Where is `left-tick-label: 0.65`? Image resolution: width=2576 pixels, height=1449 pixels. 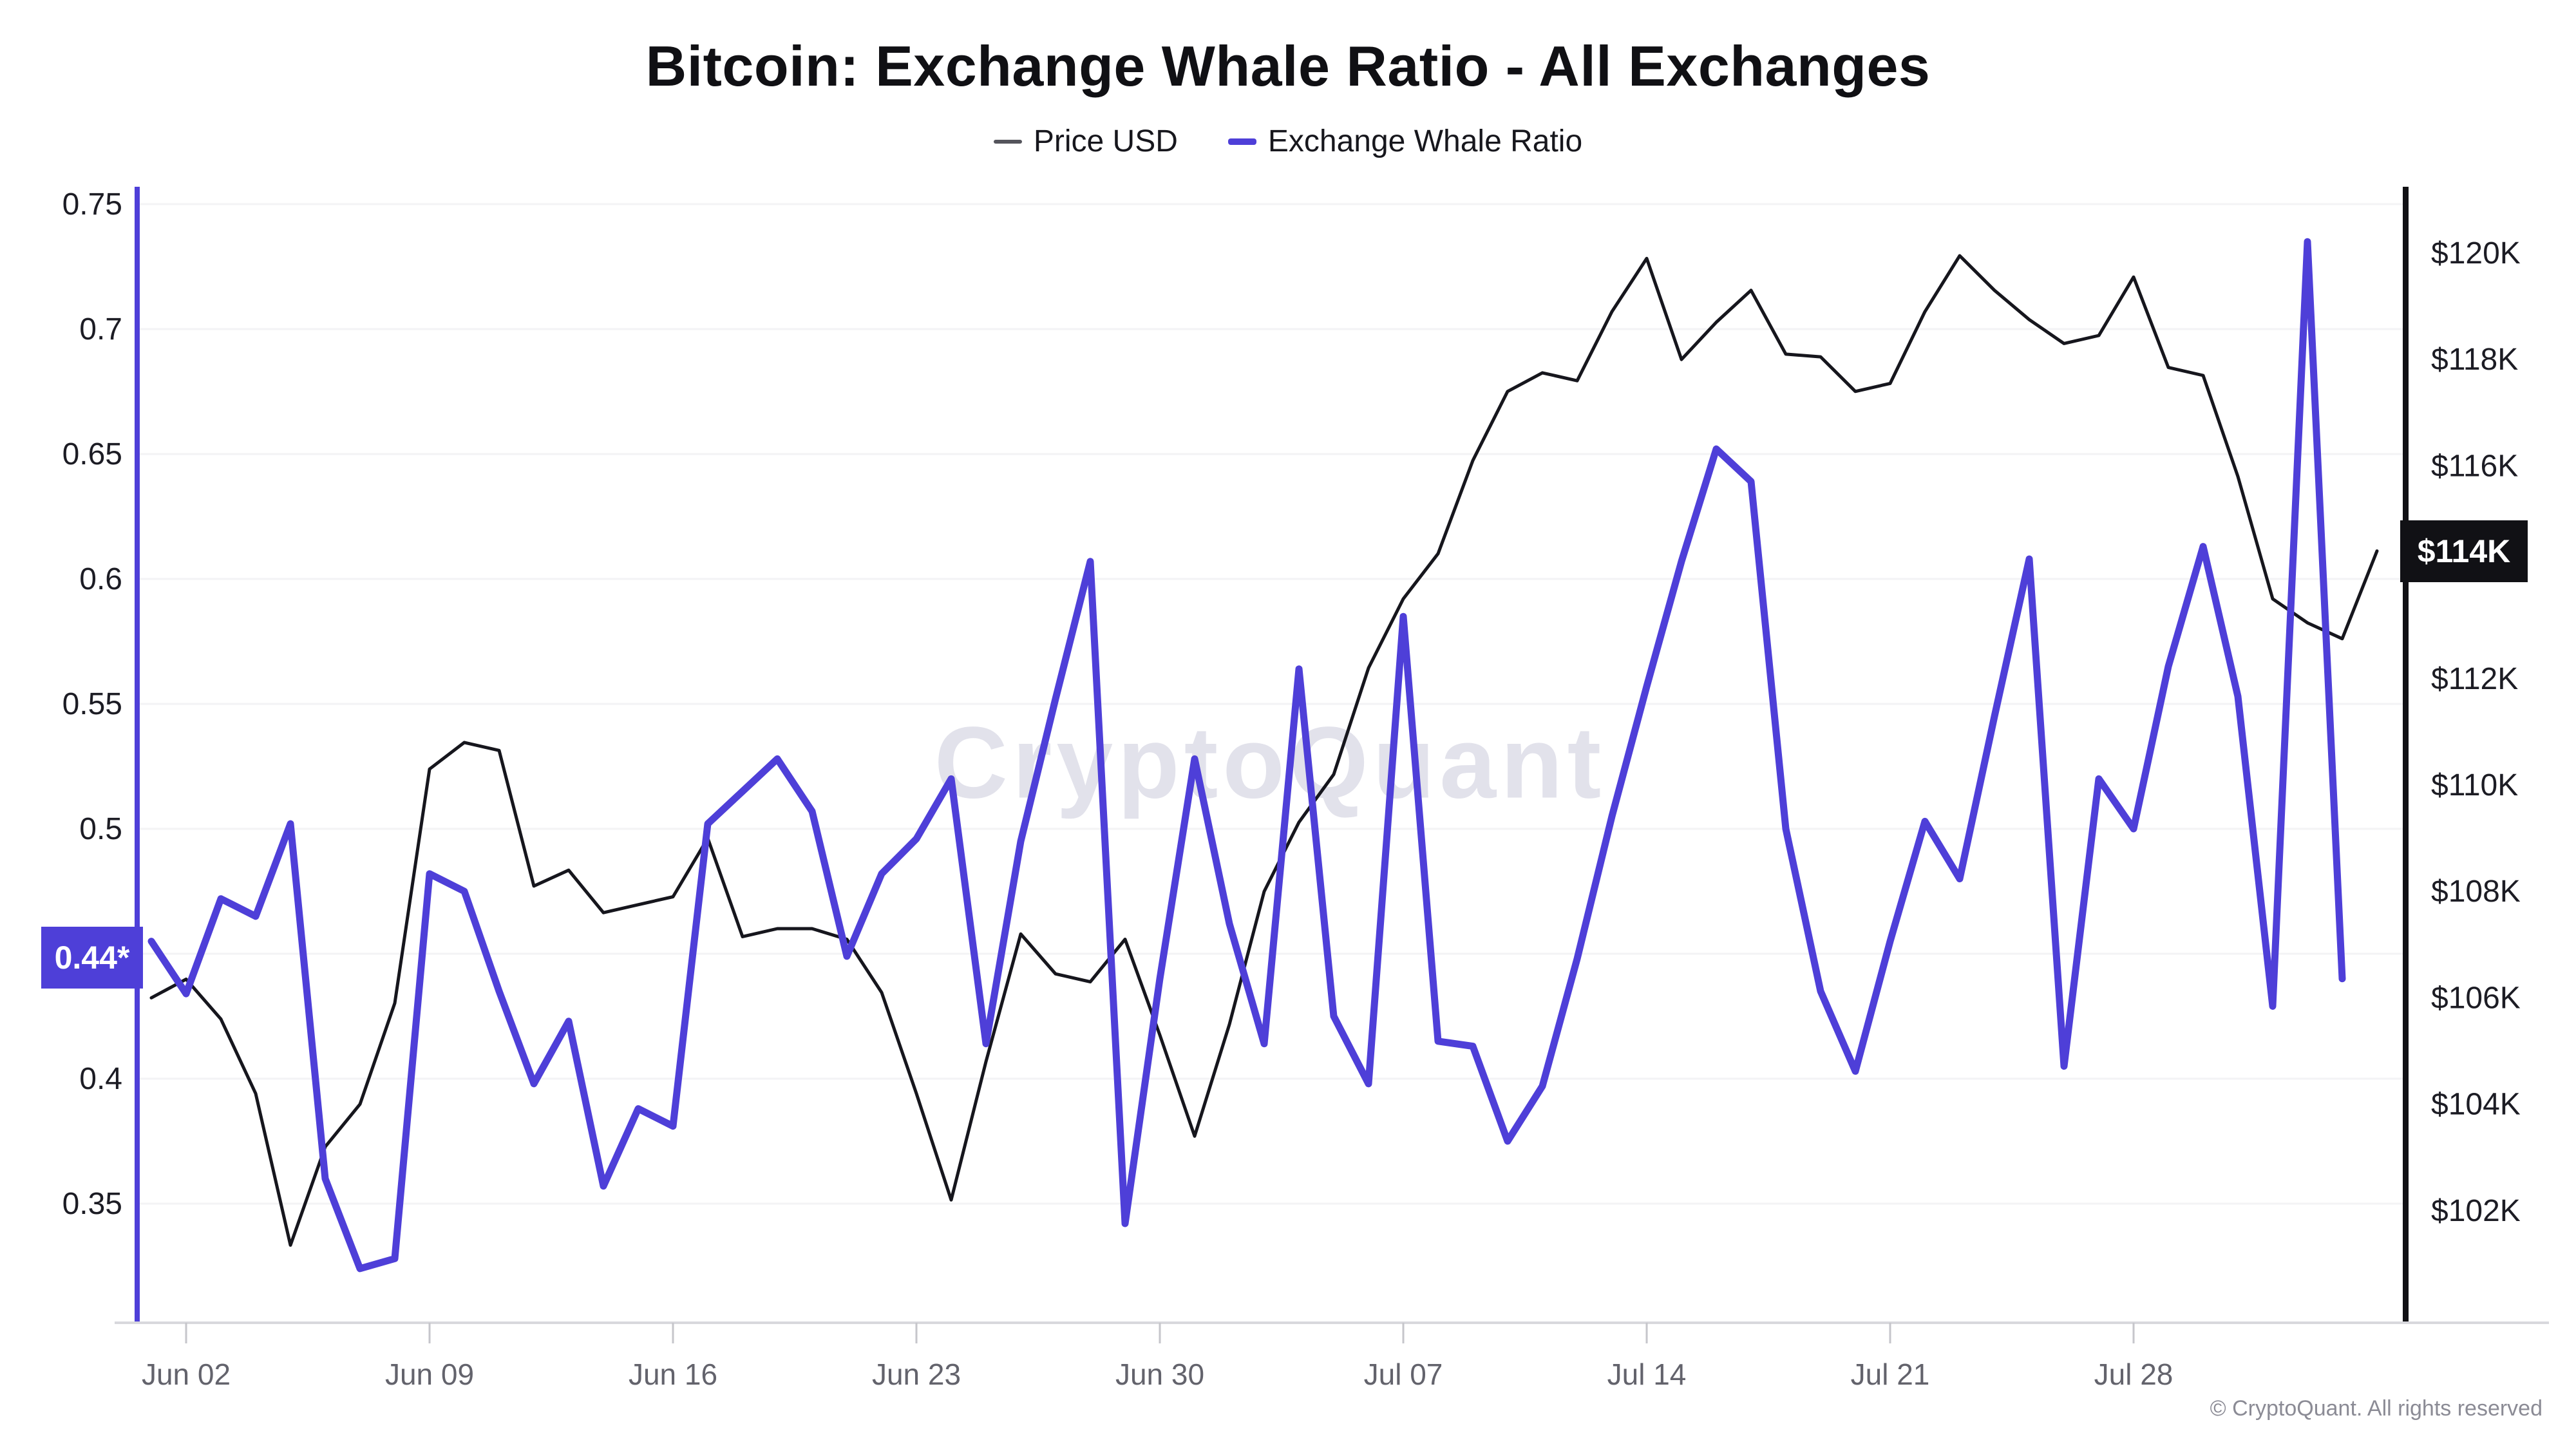 left-tick-label: 0.65 is located at coordinates (92, 454).